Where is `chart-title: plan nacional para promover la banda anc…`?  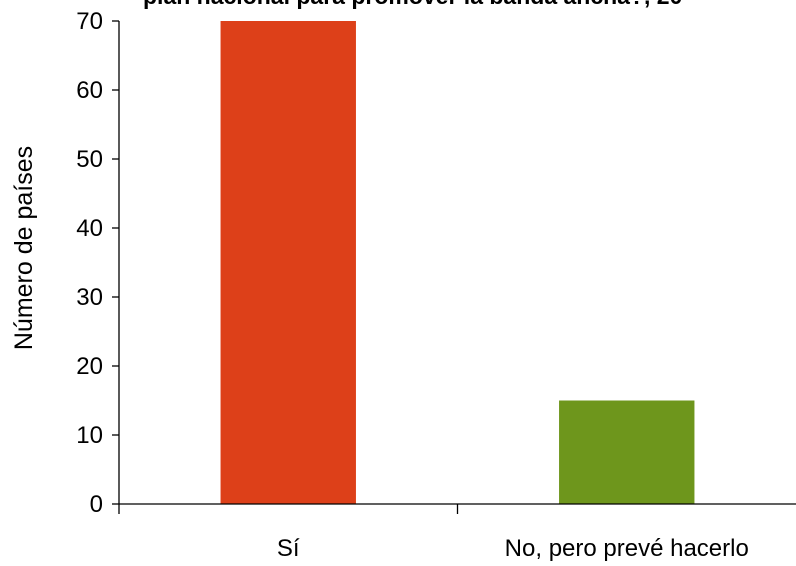 chart-title: plan nacional para promover la banda anc… is located at coordinates (412, 4).